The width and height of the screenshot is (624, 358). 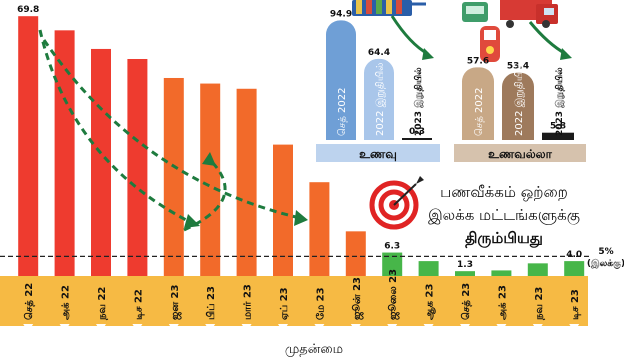 I want to click on inset-1-value-2: 5.8, so click(x=558, y=127).